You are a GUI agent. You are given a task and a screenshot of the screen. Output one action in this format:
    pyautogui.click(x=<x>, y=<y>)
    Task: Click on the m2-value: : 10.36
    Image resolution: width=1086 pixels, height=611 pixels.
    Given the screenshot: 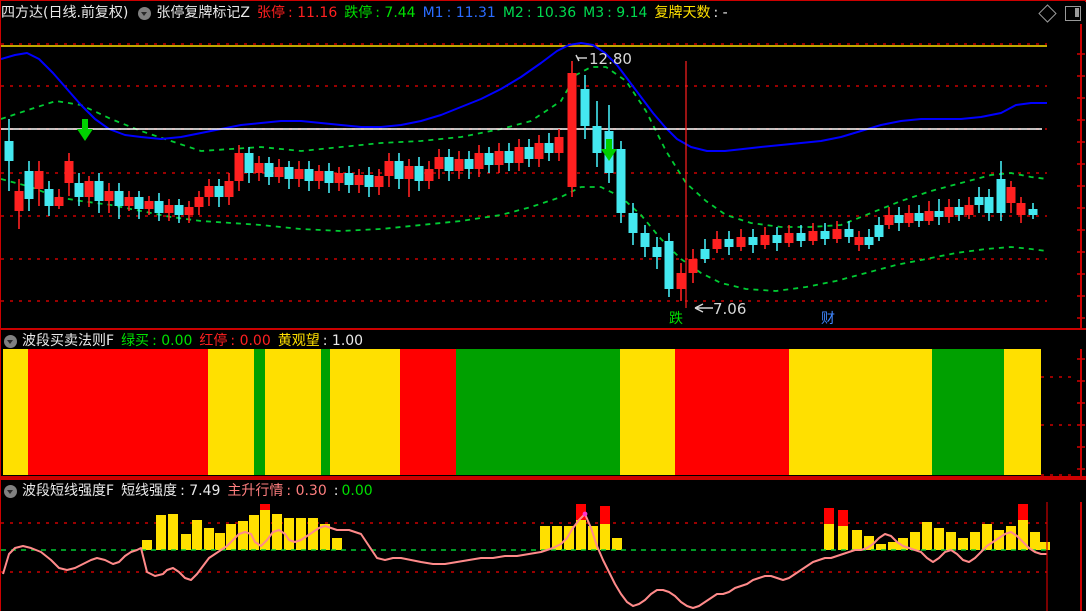 What is the action you would take?
    pyautogui.click(x=551, y=13)
    